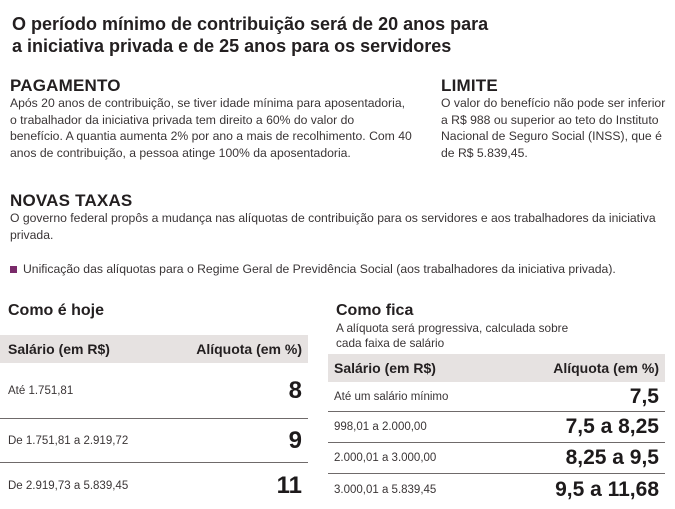 The image size is (675, 509). Describe the element at coordinates (56, 310) in the screenshot. I see `como-e-hoje-title: Como é hoje` at that location.